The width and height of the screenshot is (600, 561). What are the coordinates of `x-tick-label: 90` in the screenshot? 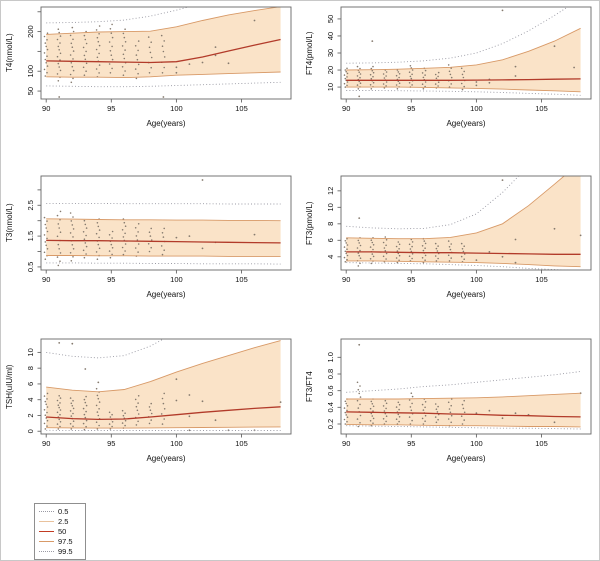 It's located at (346, 443).